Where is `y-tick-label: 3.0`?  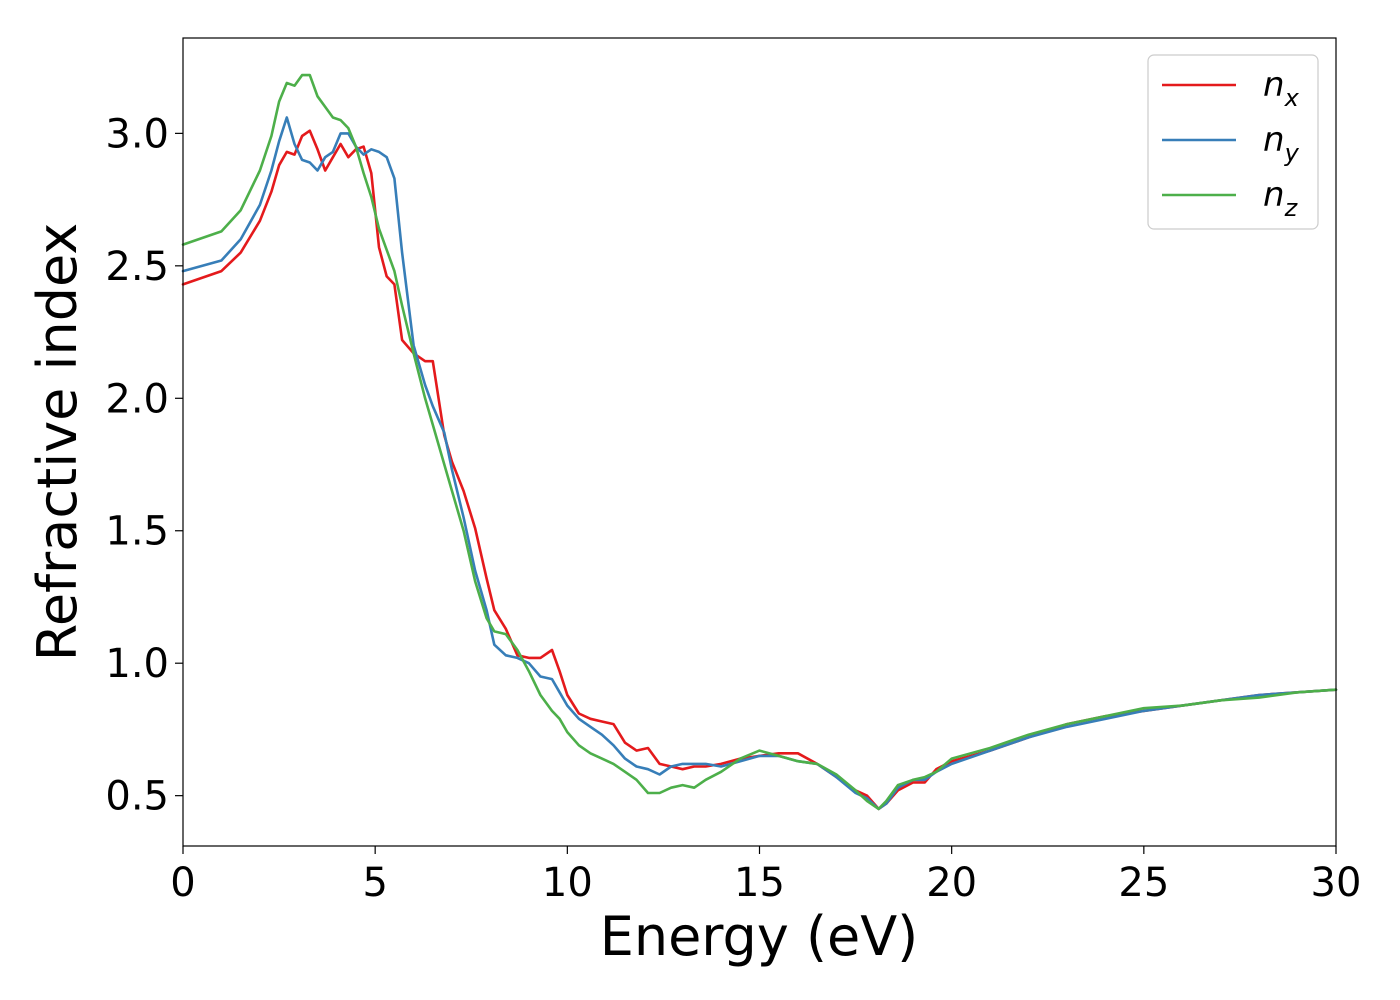
y-tick-label: 3.0 is located at coordinates (137, 134).